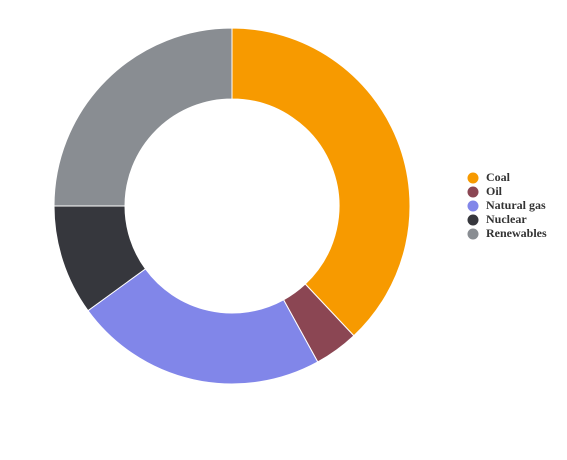  I want to click on legend-label: Nuclear, so click(506, 219).